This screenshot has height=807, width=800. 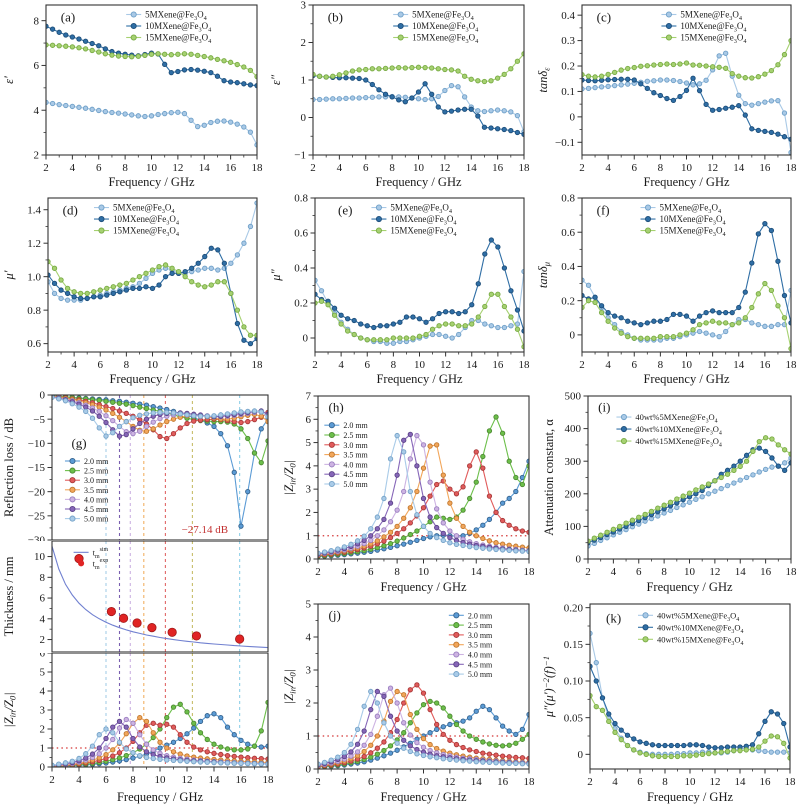 What do you see at coordinates (480, 664) in the screenshot?
I see `svg-text: 4.5 mm` at bounding box center [480, 664].